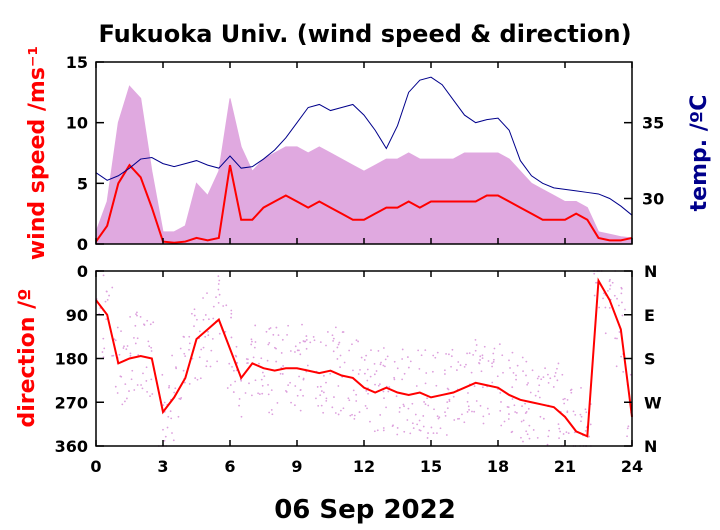 The height and width of the screenshot is (530, 720). I want to click on wind-speed-tick-label: 5, so click(82, 183).